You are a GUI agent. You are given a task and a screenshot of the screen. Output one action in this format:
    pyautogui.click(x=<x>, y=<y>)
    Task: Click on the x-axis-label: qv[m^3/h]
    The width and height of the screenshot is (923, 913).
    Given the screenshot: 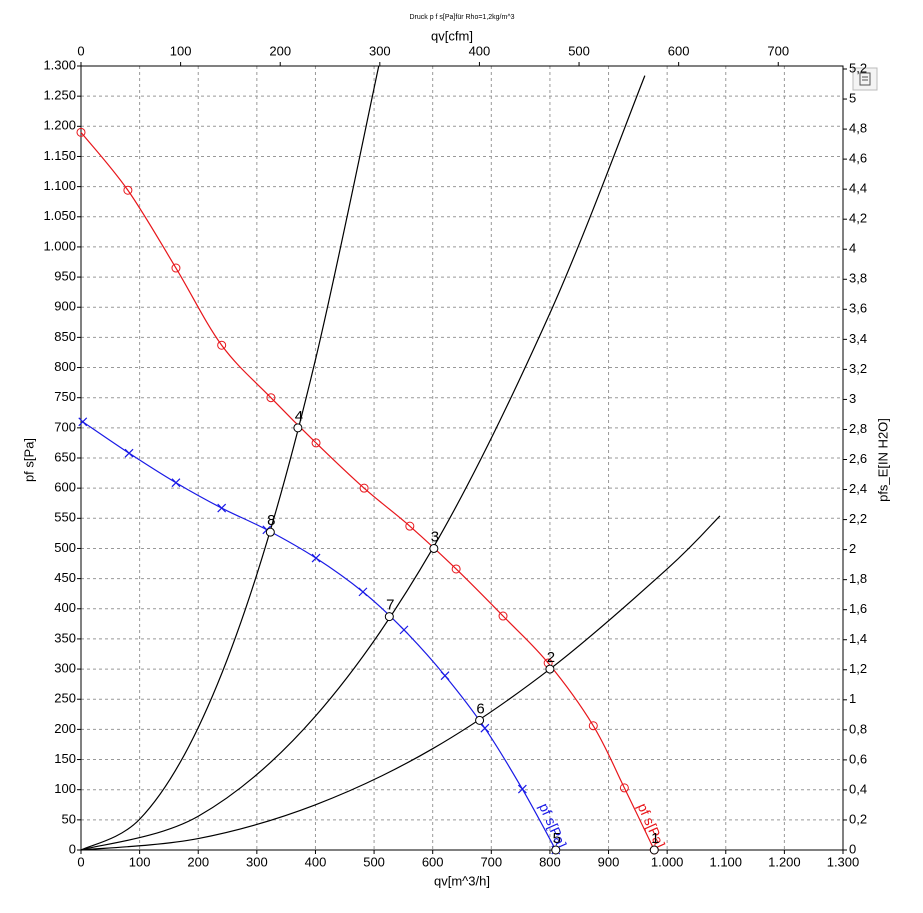 What is the action you would take?
    pyautogui.click(x=462, y=880)
    